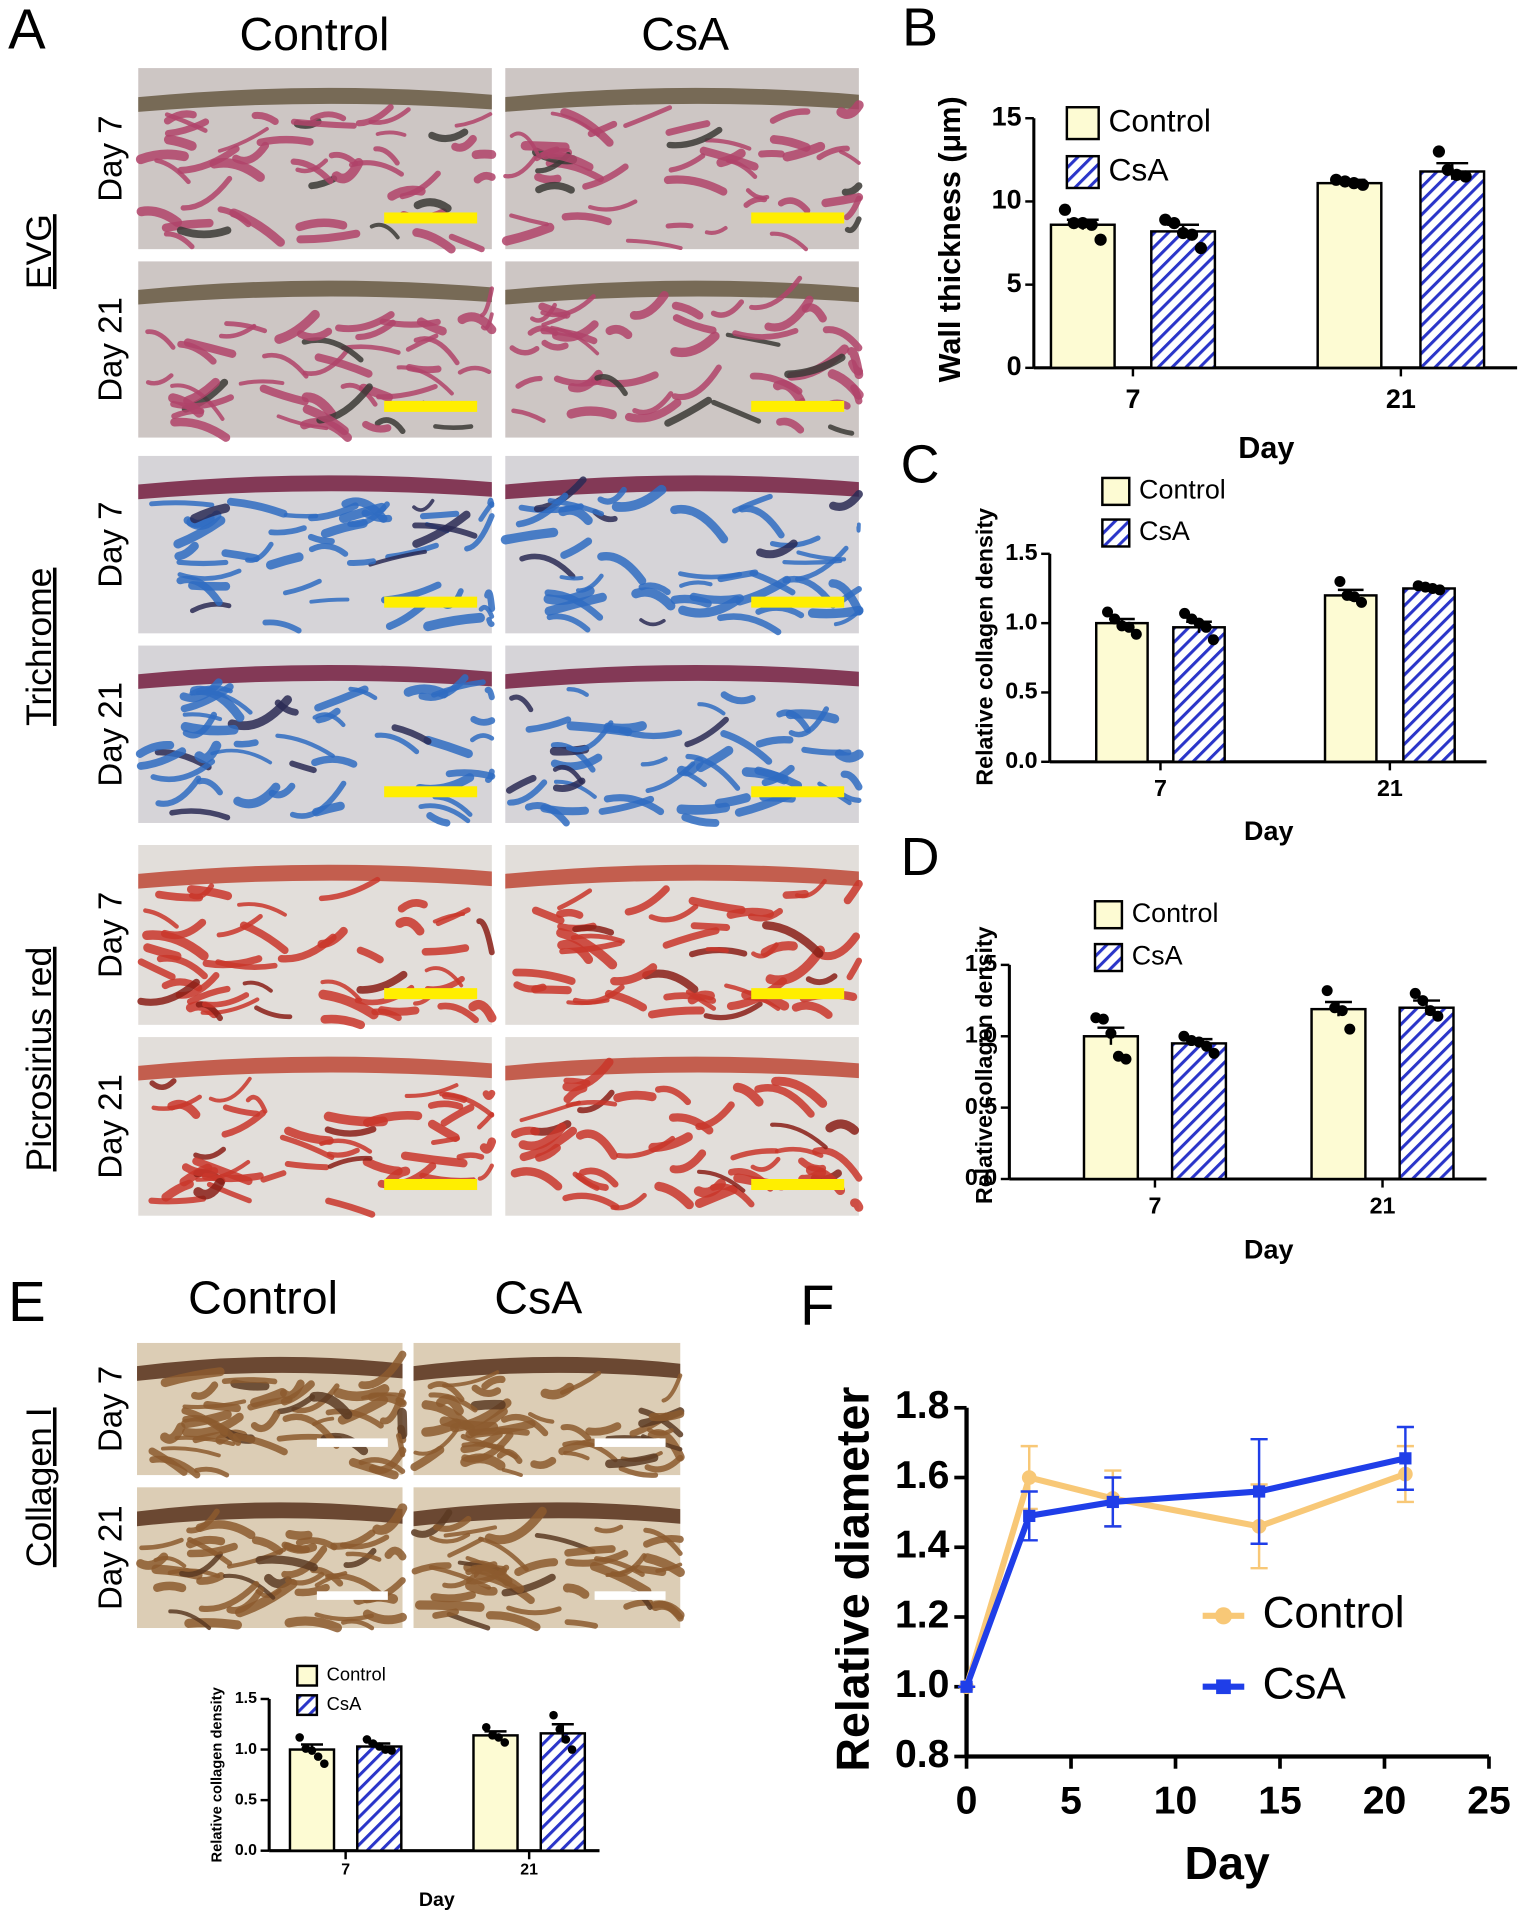 The height and width of the screenshot is (1920, 1522). Describe the element at coordinates (1108, 957) in the screenshot. I see `legend-swatch` at that location.